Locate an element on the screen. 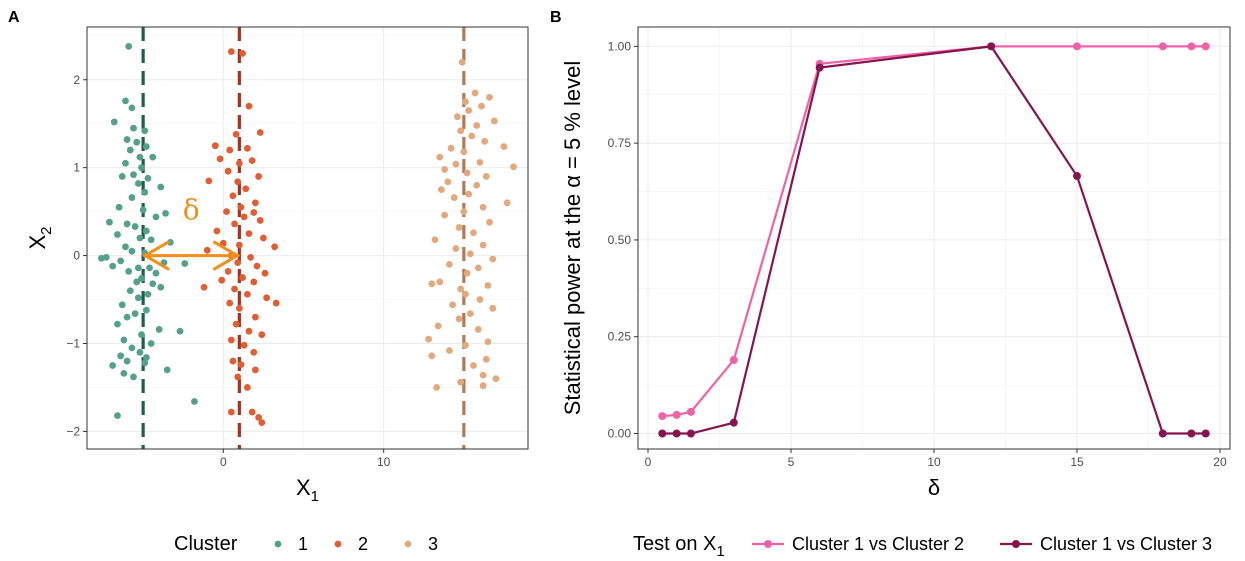  delta-arrow: δ is located at coordinates (191, 232).